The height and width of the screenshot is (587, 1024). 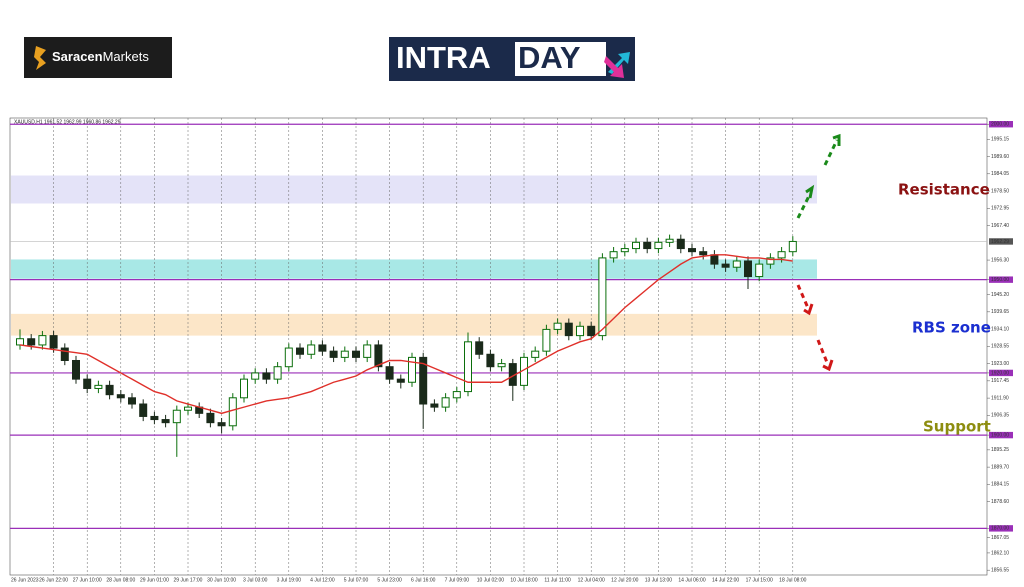 I want to click on y-tick-label: 1867.05, so click(x=1000, y=538).